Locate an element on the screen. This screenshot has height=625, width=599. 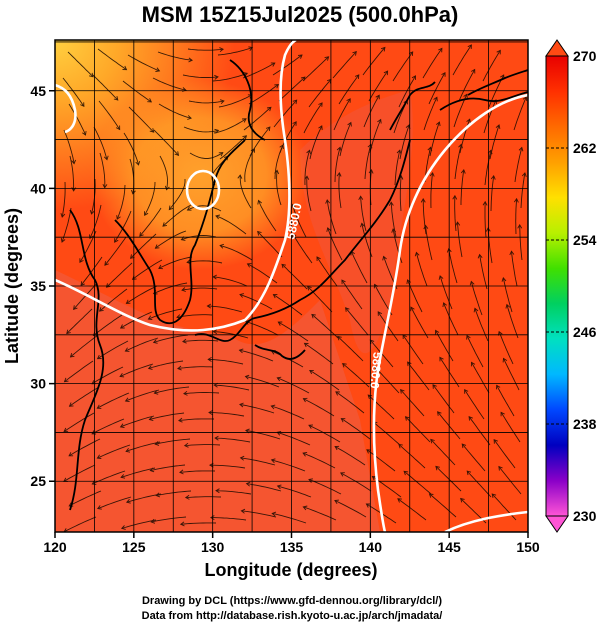
x-tick-label: 125 is located at coordinates (134, 547).